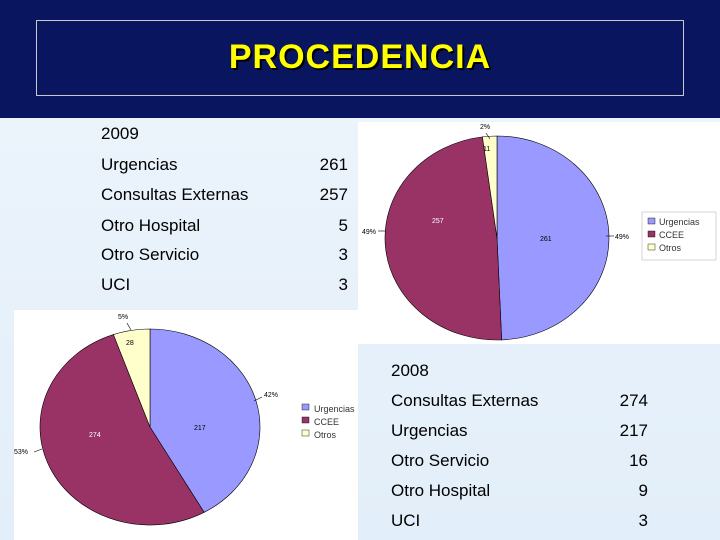  What do you see at coordinates (333, 164) in the screenshot?
I see `table-row-value: 261` at bounding box center [333, 164].